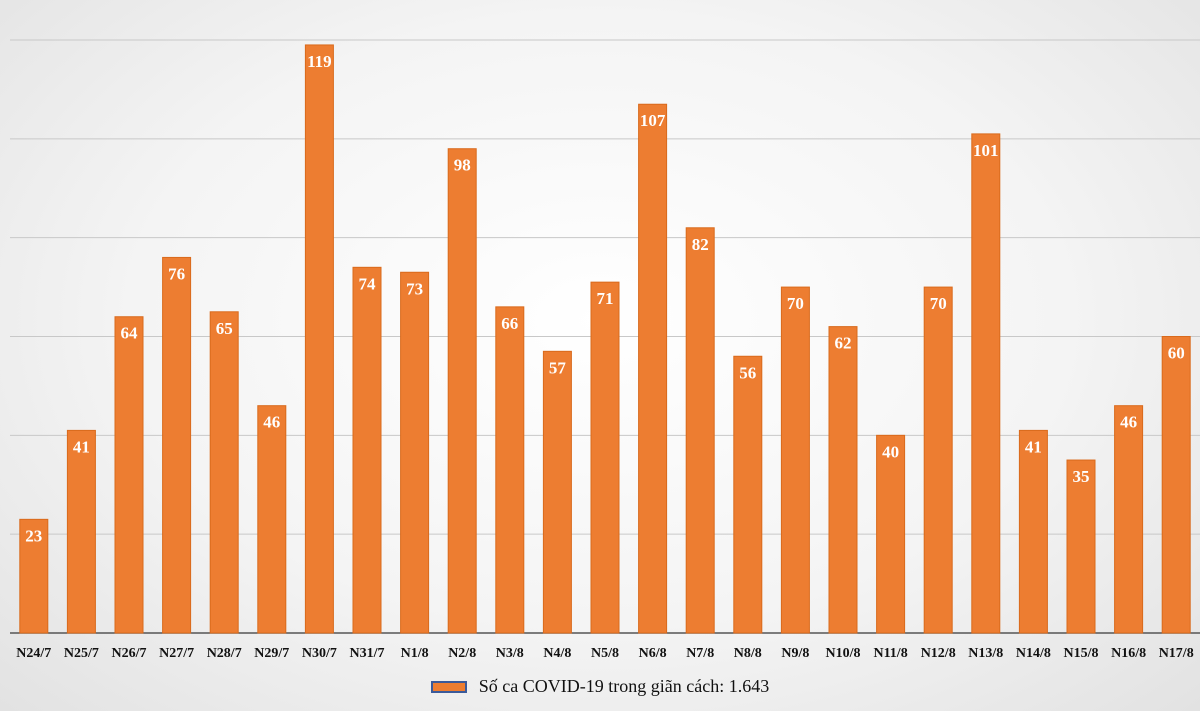 The image size is (1200, 711). What do you see at coordinates (985, 653) in the screenshot?
I see `x-tick-label: N13/8` at bounding box center [985, 653].